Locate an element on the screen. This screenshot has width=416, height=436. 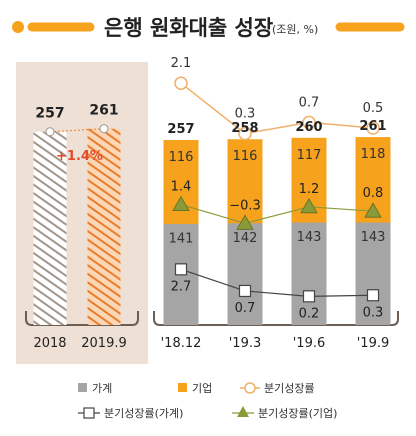
annual-bar-value: 261 is located at coordinates (103, 111).